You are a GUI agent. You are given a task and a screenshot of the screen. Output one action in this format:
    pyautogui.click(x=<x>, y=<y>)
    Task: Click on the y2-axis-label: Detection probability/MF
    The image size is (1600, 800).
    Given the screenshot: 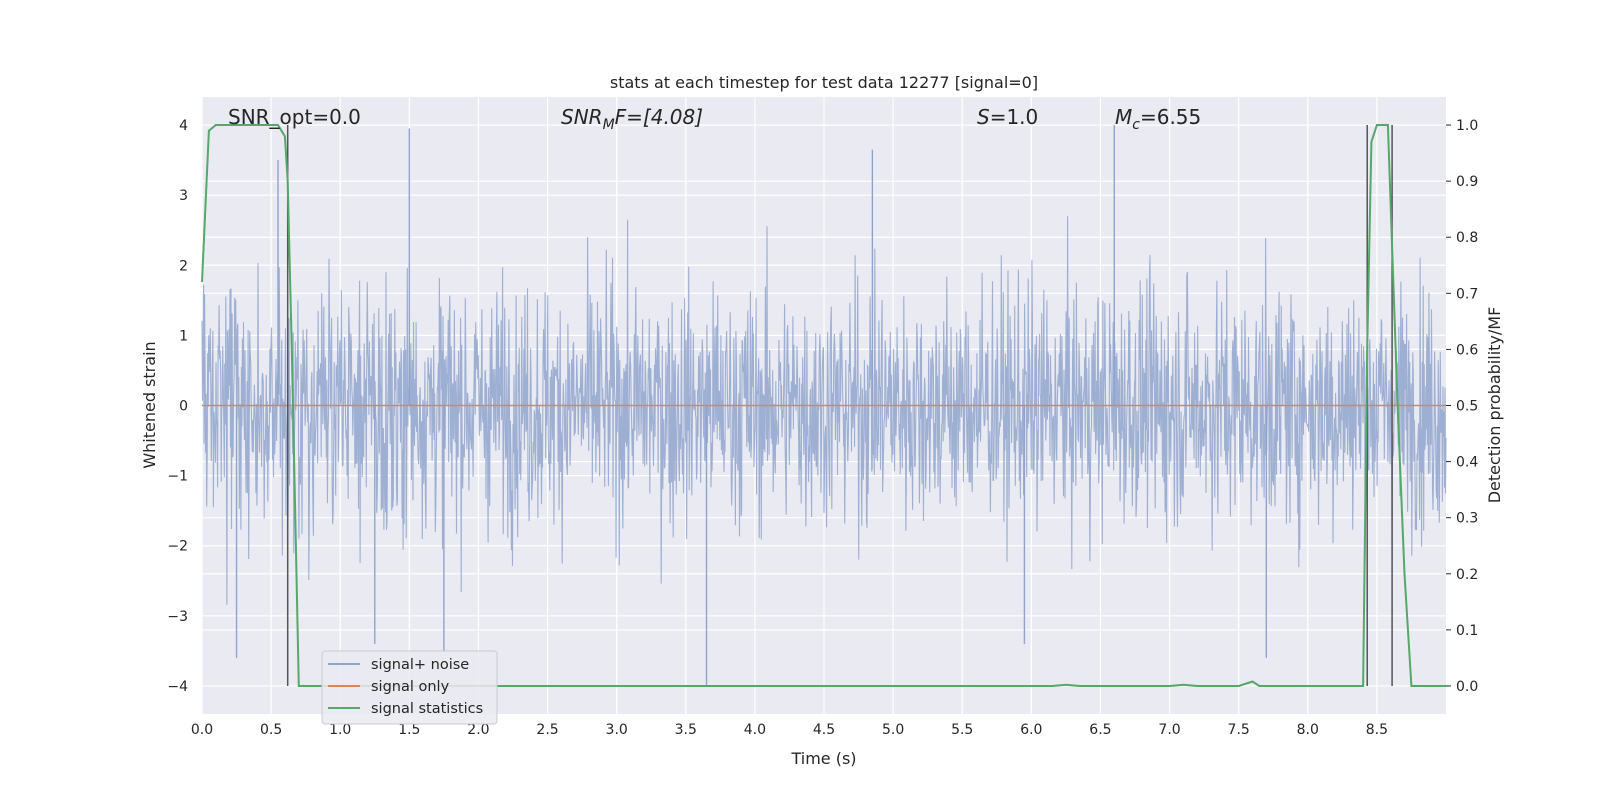 What is the action you would take?
    pyautogui.click(x=1494, y=405)
    